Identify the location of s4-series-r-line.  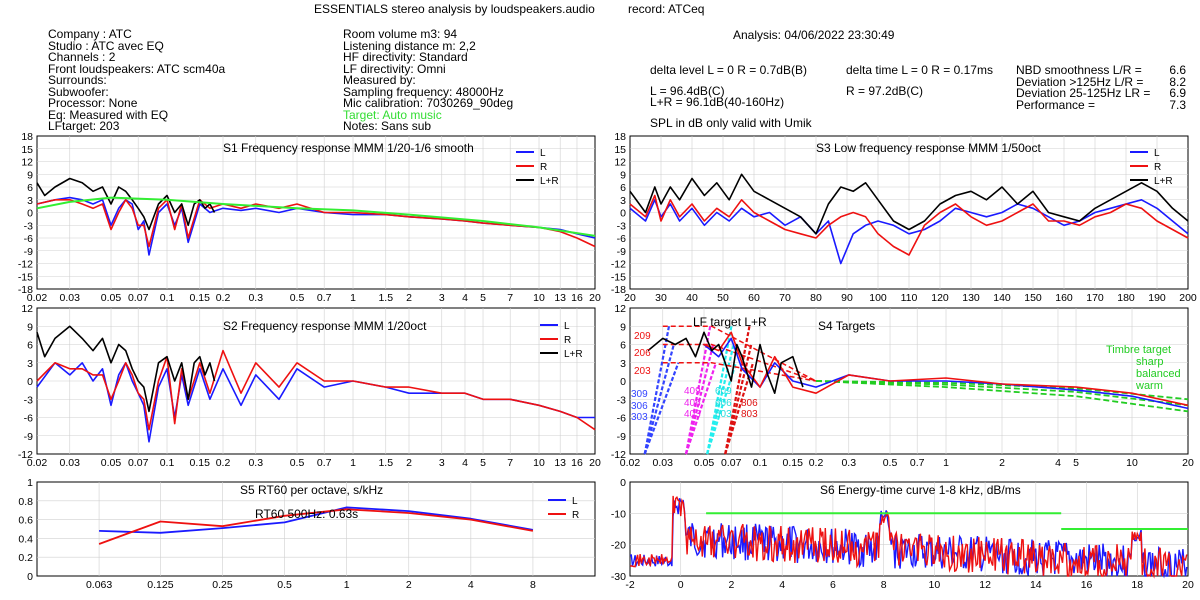
(946, 369).